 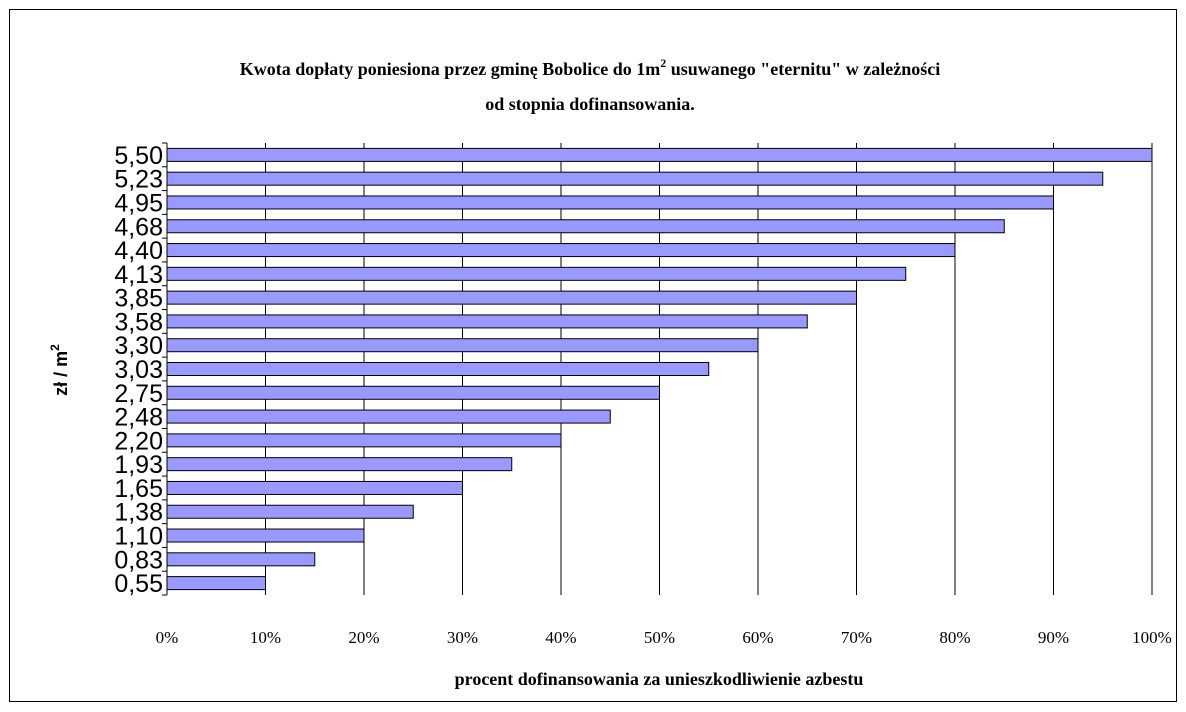 What do you see at coordinates (138, 299) in the screenshot?
I see `y-tick-label: 3,85` at bounding box center [138, 299].